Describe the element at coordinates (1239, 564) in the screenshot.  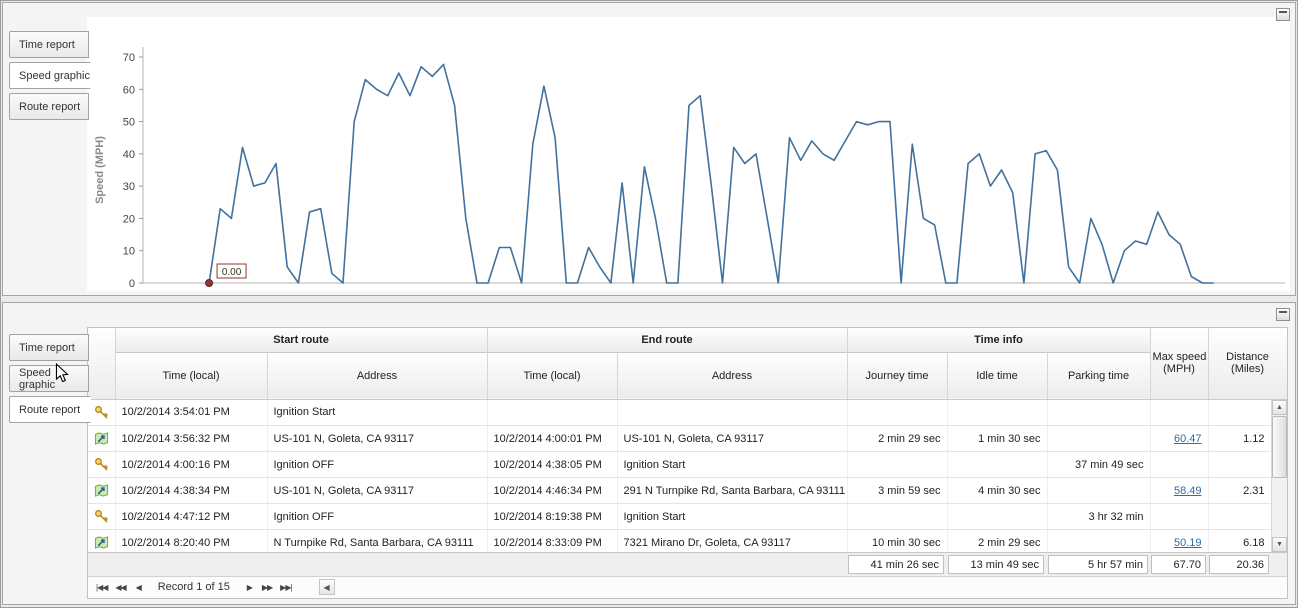
I see `summary-distance: 20.36` at that location.